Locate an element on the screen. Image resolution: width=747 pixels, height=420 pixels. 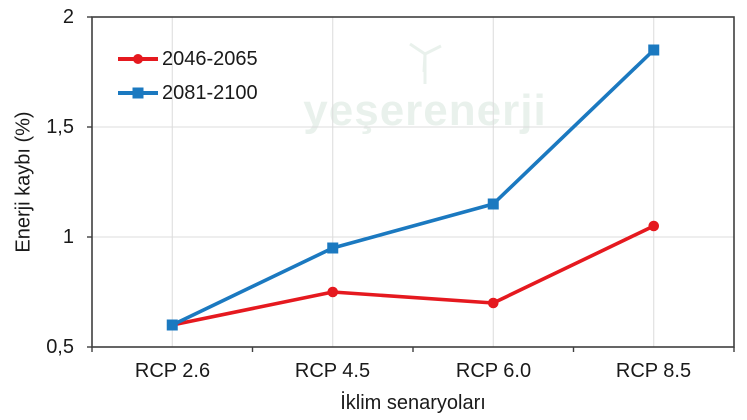
y-tick-label-1: 1 is located at coordinates (68, 237).